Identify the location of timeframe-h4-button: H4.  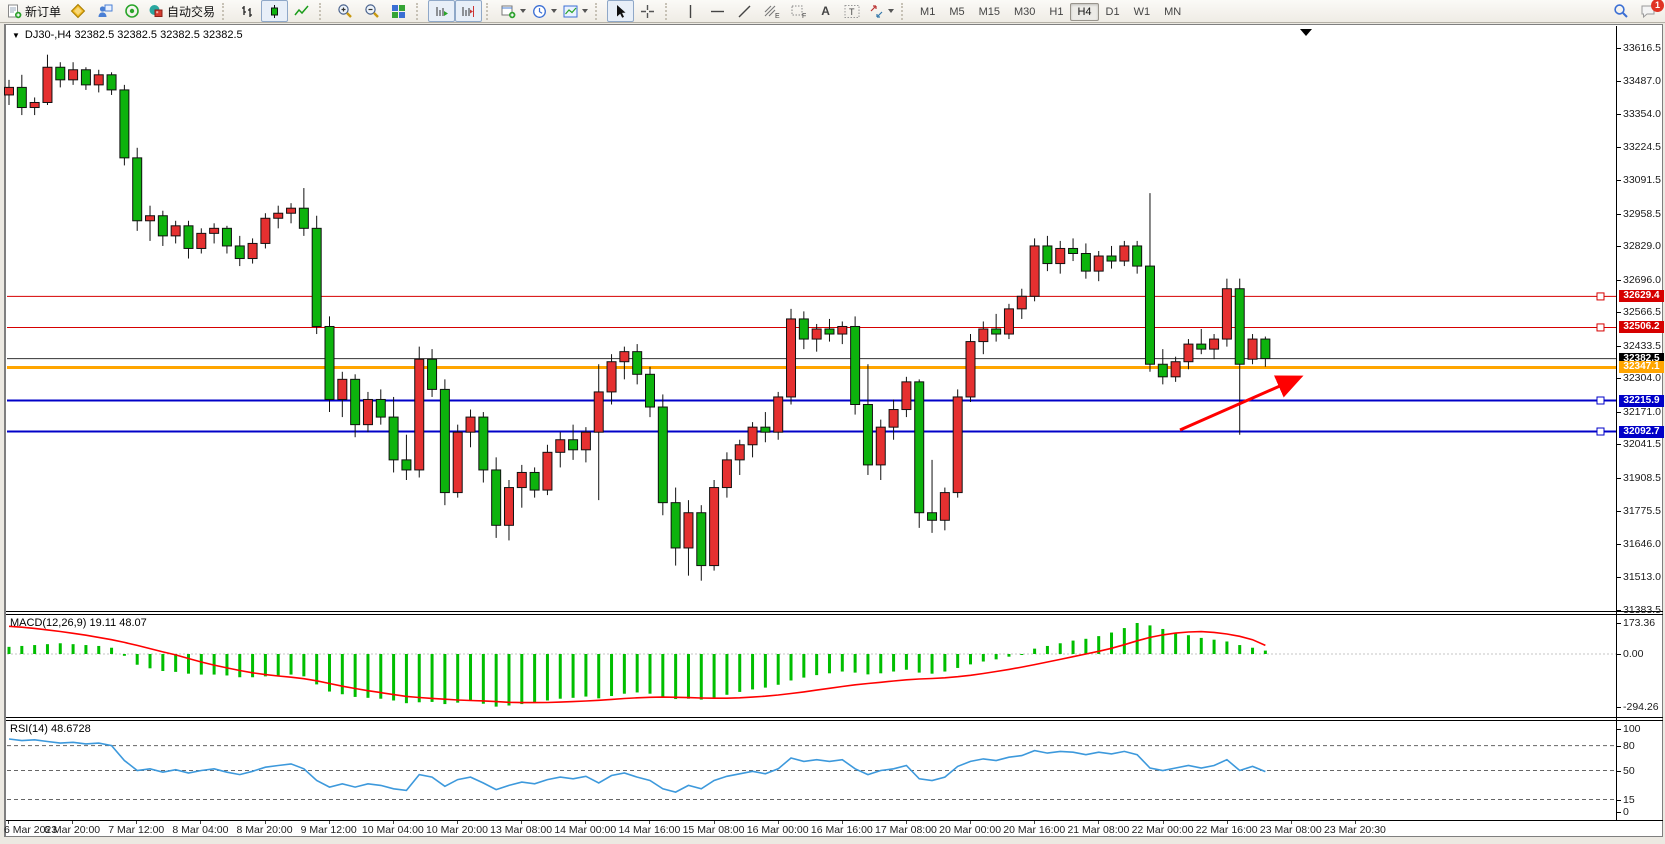
(1084, 12).